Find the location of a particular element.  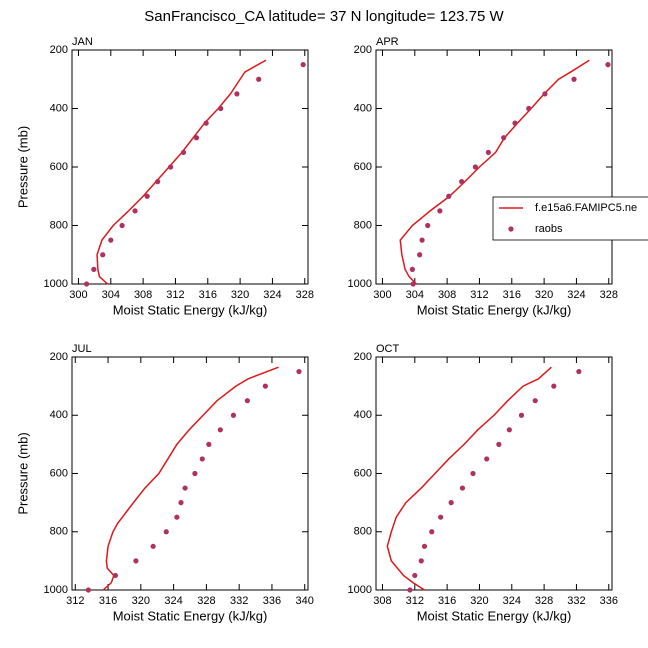

panel-label: JAN is located at coordinates (82, 42).